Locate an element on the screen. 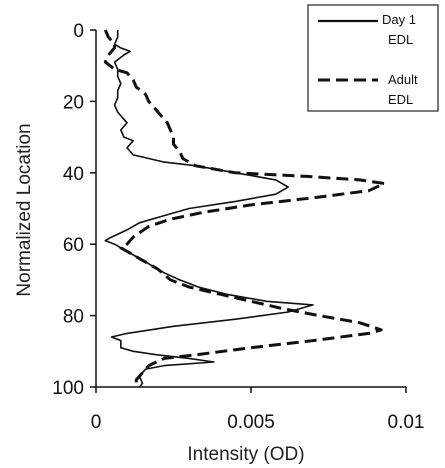 The image size is (445, 468). y-tick-label: 100 is located at coordinates (68, 388).